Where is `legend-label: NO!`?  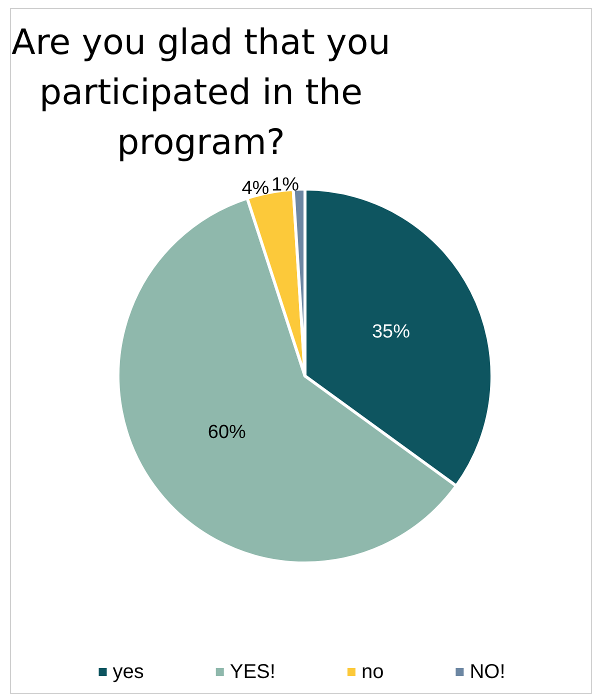 legend-label: NO! is located at coordinates (488, 672).